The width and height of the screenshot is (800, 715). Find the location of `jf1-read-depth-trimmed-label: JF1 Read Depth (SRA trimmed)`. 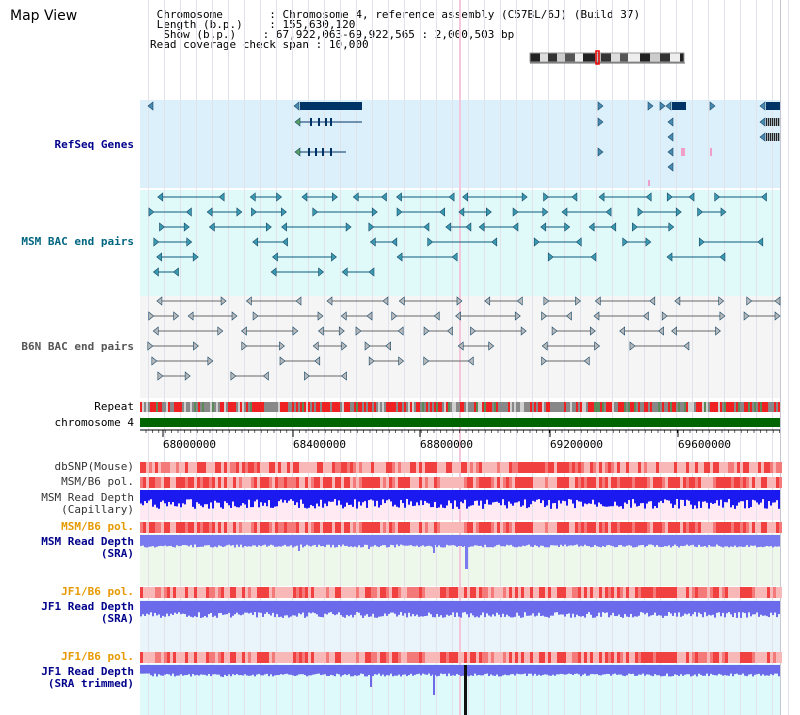

jf1-read-depth-trimmed-label: JF1 Read Depth (SRA trimmed) is located at coordinates (87, 677).